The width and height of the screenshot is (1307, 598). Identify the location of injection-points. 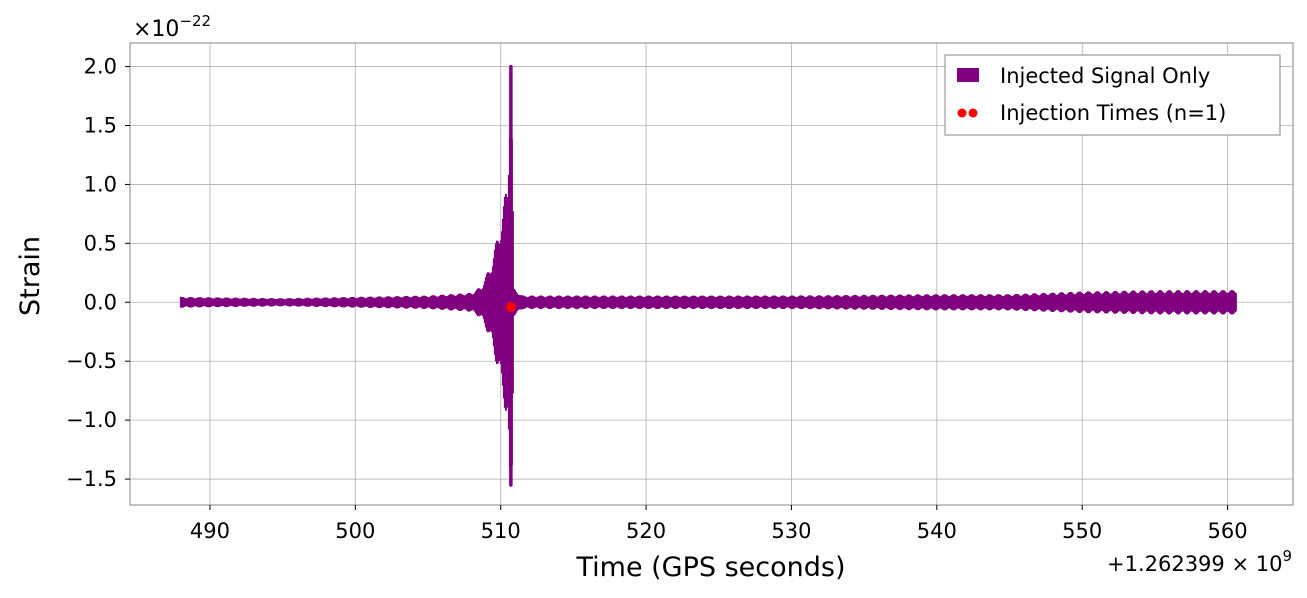
(510, 307).